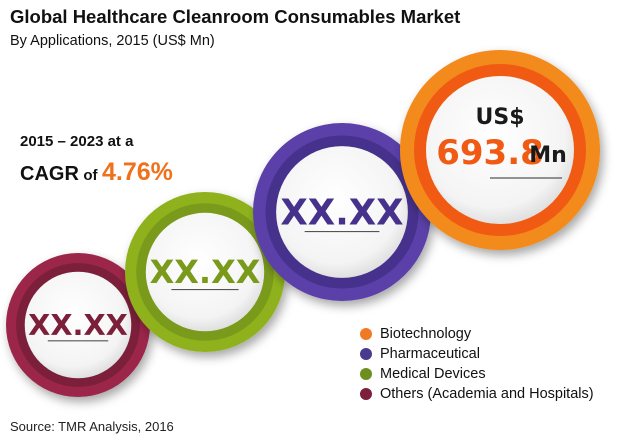 This screenshot has height=443, width=620. I want to click on bubble-value: 693.8, so click(490, 153).